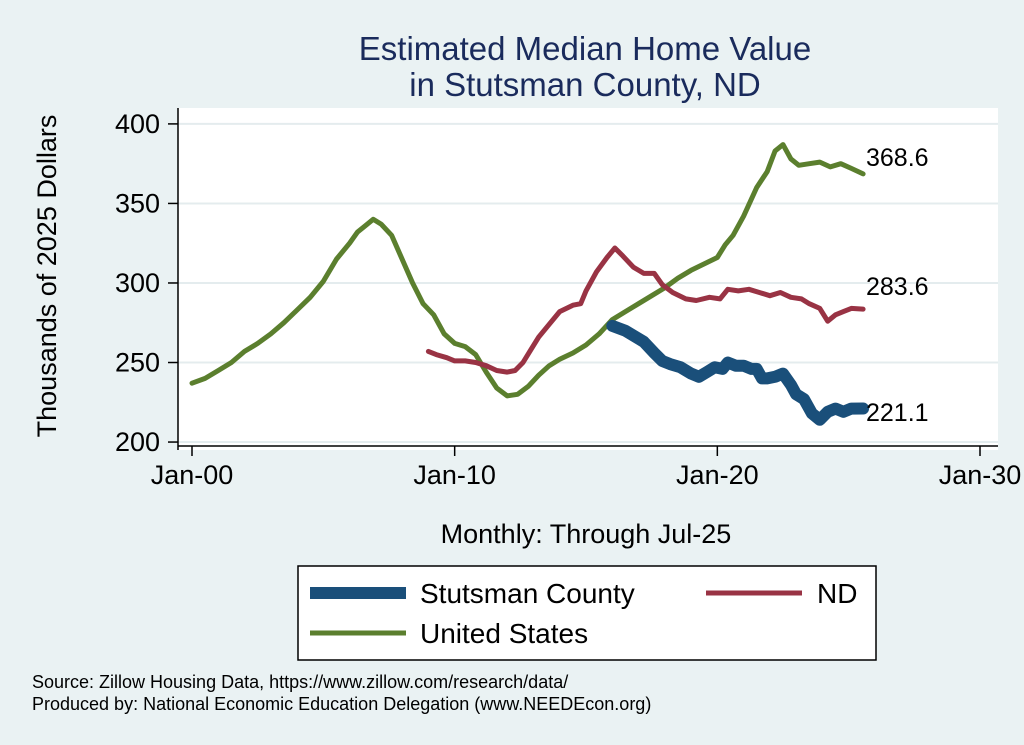 This screenshot has height=745, width=1024. I want to click on end-label-nd: 283.6, so click(897, 287).